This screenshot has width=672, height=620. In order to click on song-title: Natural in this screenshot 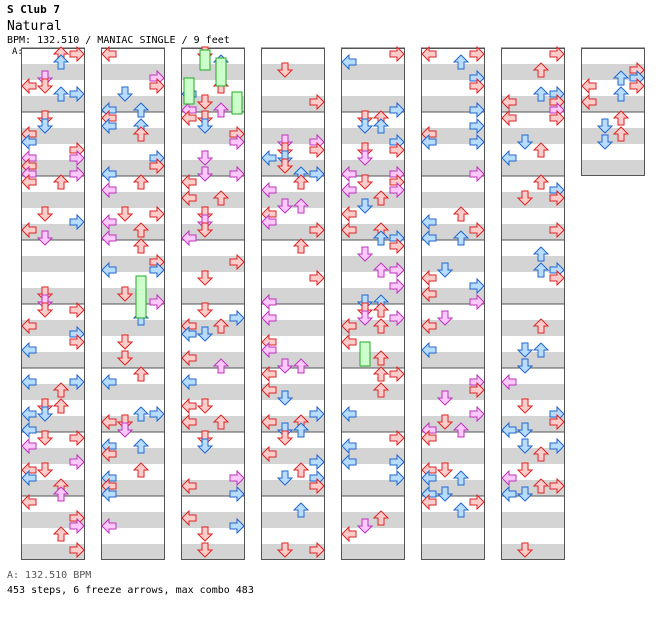, I will do `click(34, 26)`.